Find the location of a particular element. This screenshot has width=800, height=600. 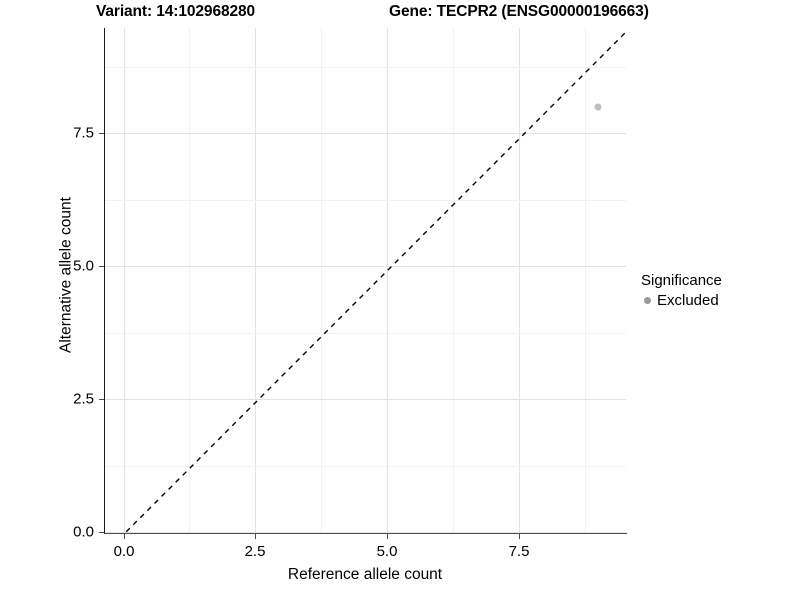

x-axis-line is located at coordinates (365, 534).